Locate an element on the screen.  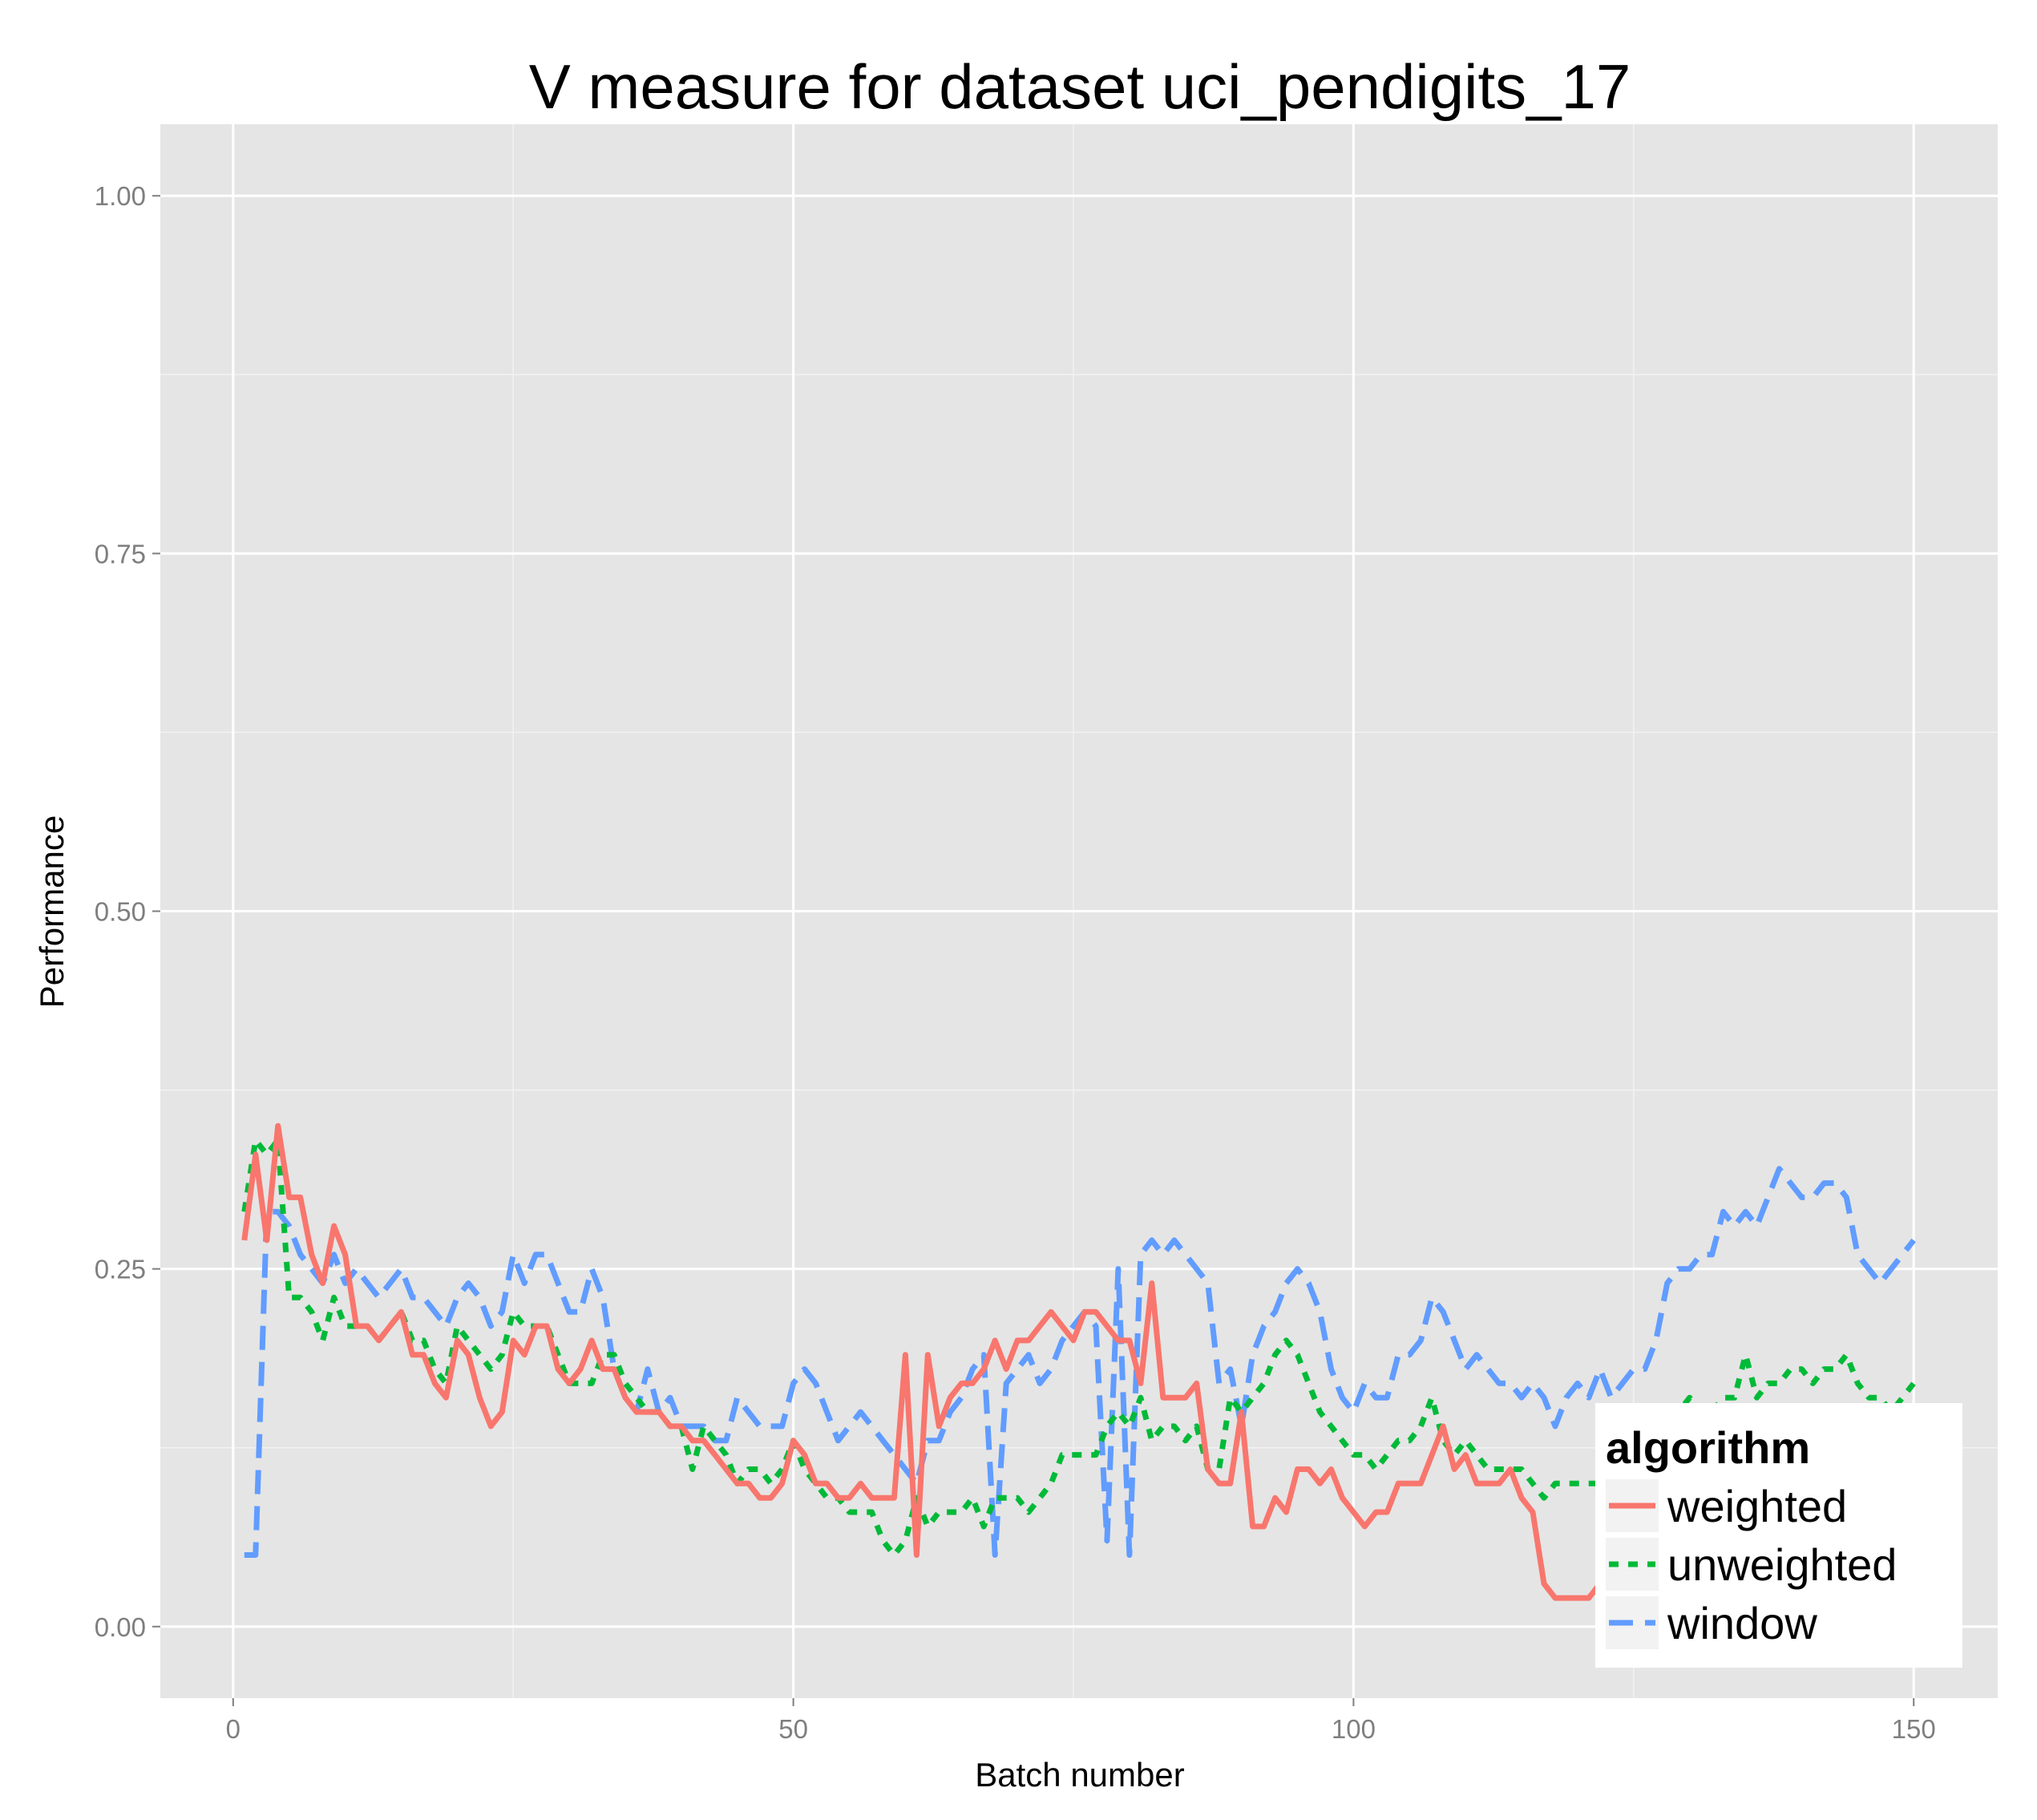
legend-items: weighted unweighted window is located at coordinates (1751, 1564).